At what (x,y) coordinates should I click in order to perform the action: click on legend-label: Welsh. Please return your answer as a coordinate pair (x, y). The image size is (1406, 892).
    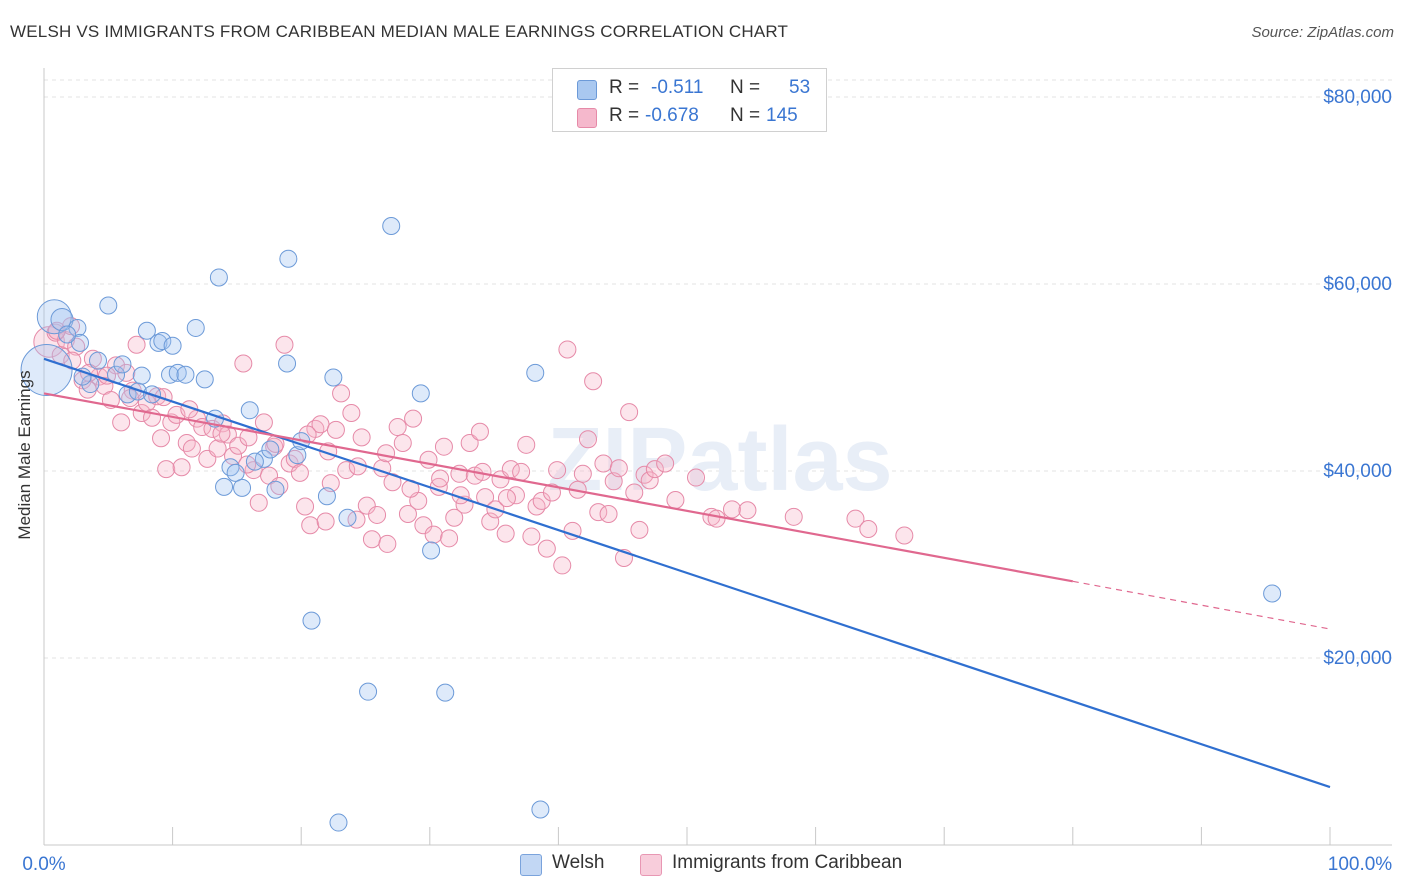
    Looking at the image, I should click on (578, 862).